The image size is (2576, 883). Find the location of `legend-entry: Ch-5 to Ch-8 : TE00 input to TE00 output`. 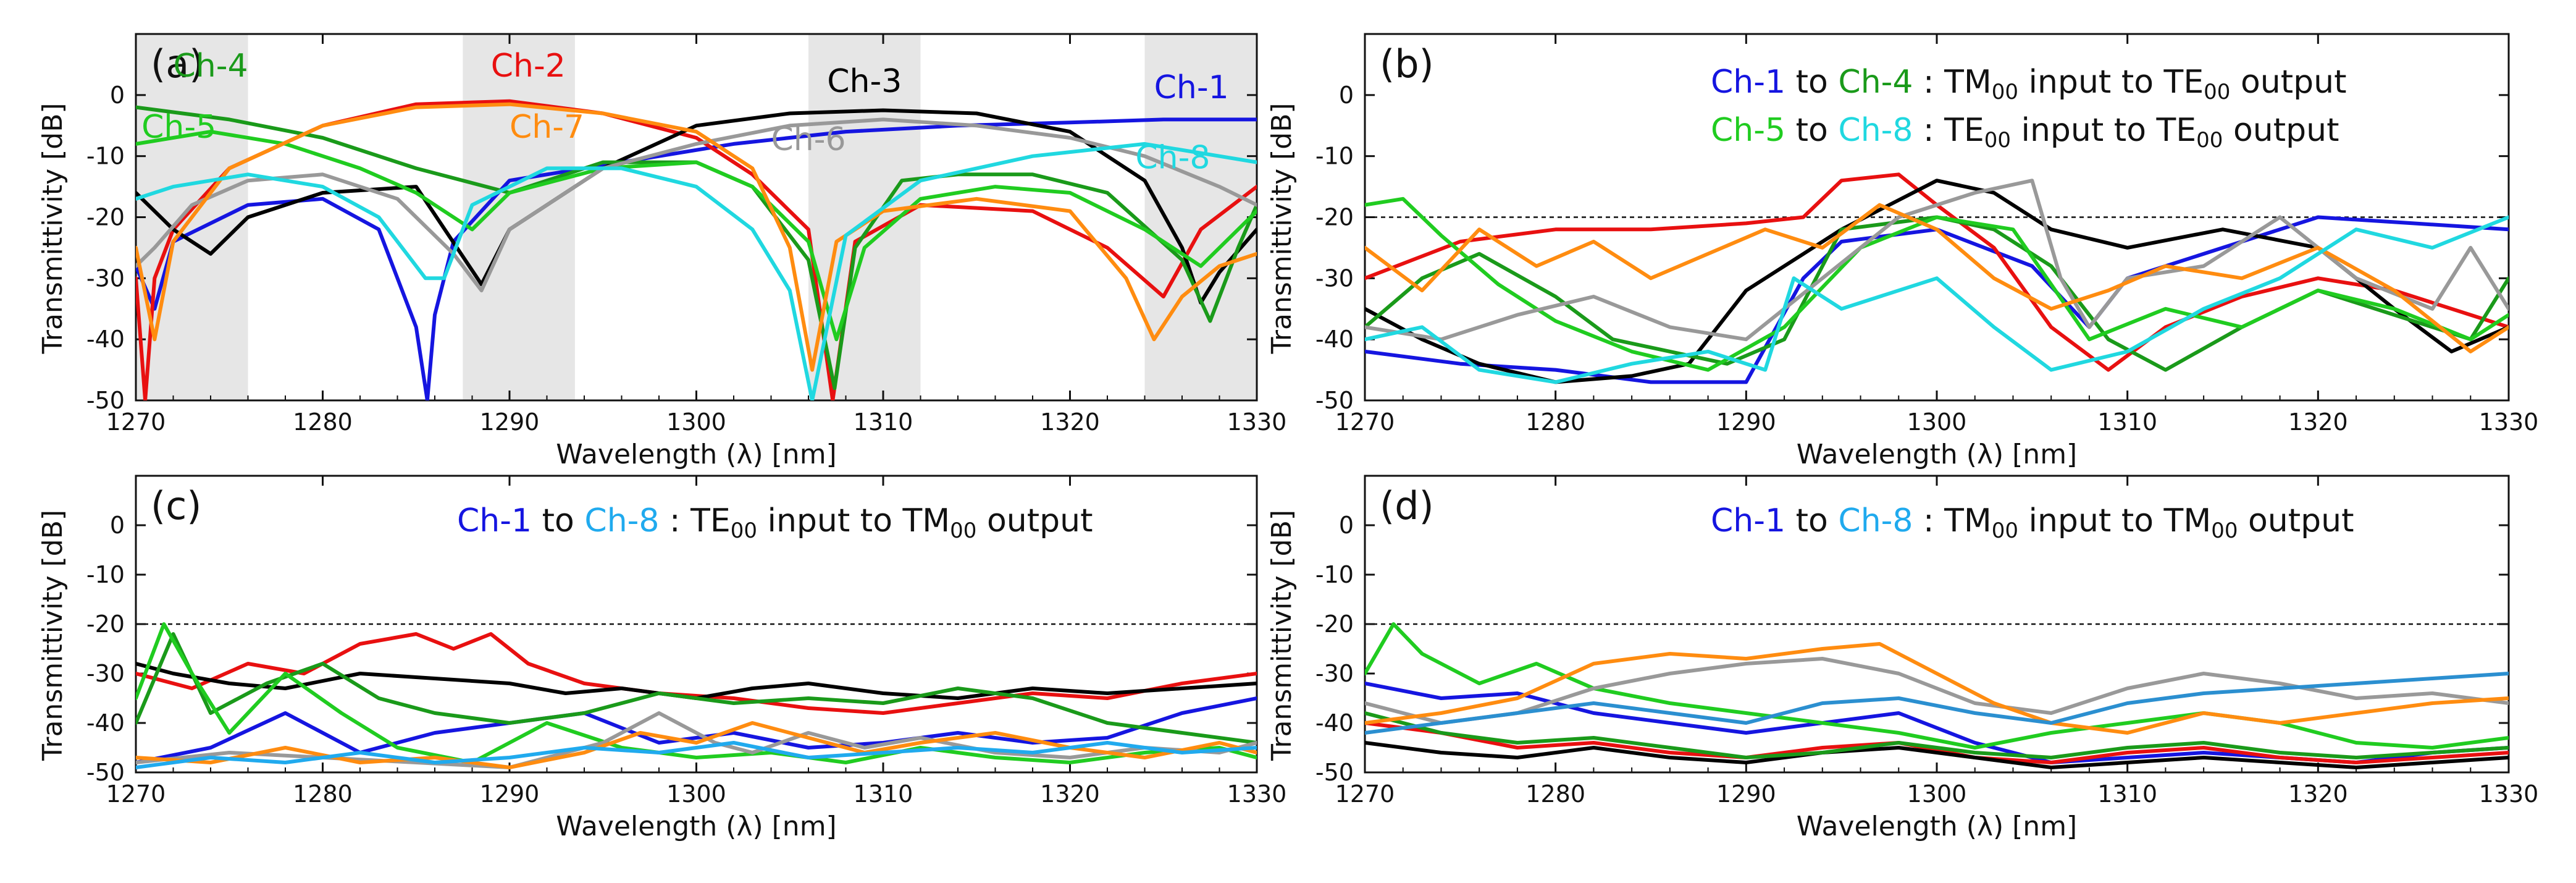

legend-entry: Ch-5 to Ch-8 : TE00 input to TE00 output is located at coordinates (2025, 132).